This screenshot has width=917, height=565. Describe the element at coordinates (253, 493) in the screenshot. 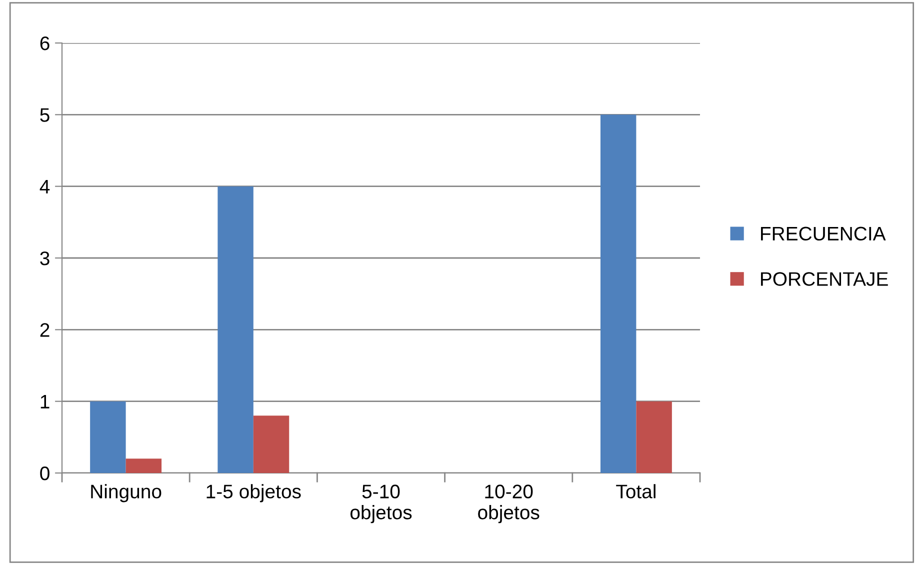

I see `x-tick-label: 1-5 objetos` at that location.